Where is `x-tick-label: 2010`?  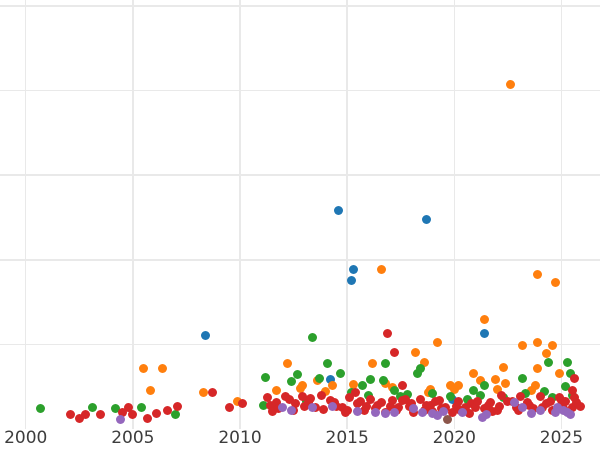 x-tick-label: 2010 is located at coordinates (240, 438).